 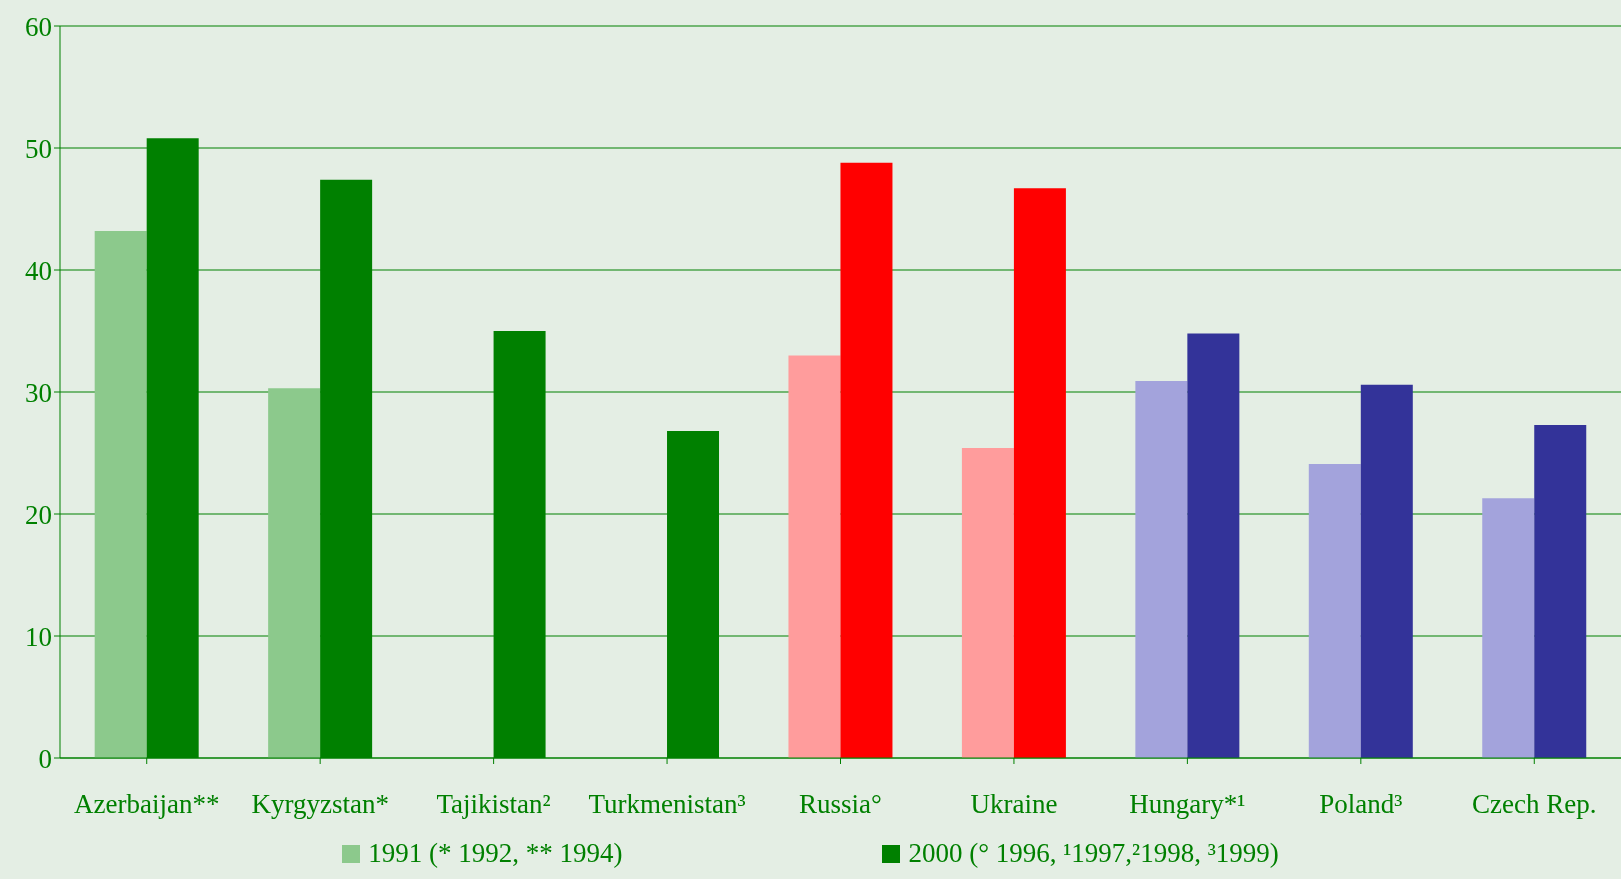 I want to click on x-tick-label: Russia°, so click(x=840, y=804).